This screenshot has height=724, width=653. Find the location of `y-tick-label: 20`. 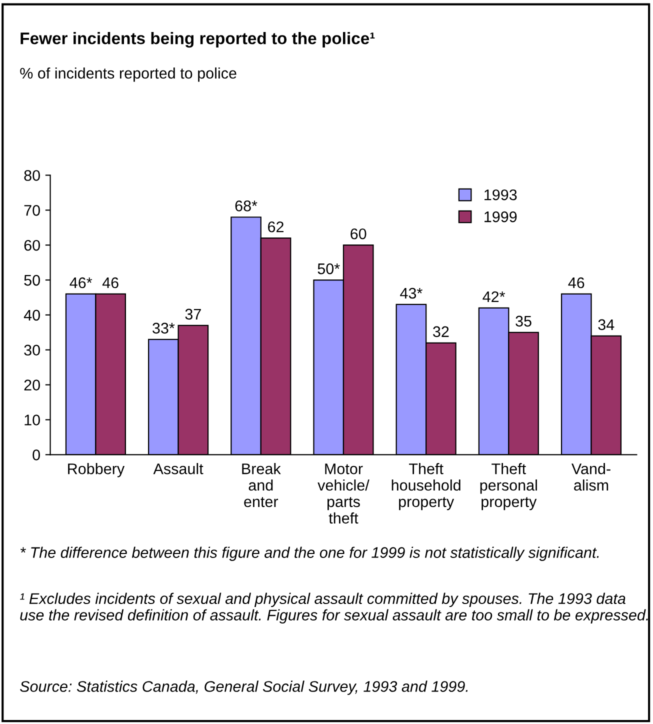

y-tick-label: 20 is located at coordinates (32, 385).